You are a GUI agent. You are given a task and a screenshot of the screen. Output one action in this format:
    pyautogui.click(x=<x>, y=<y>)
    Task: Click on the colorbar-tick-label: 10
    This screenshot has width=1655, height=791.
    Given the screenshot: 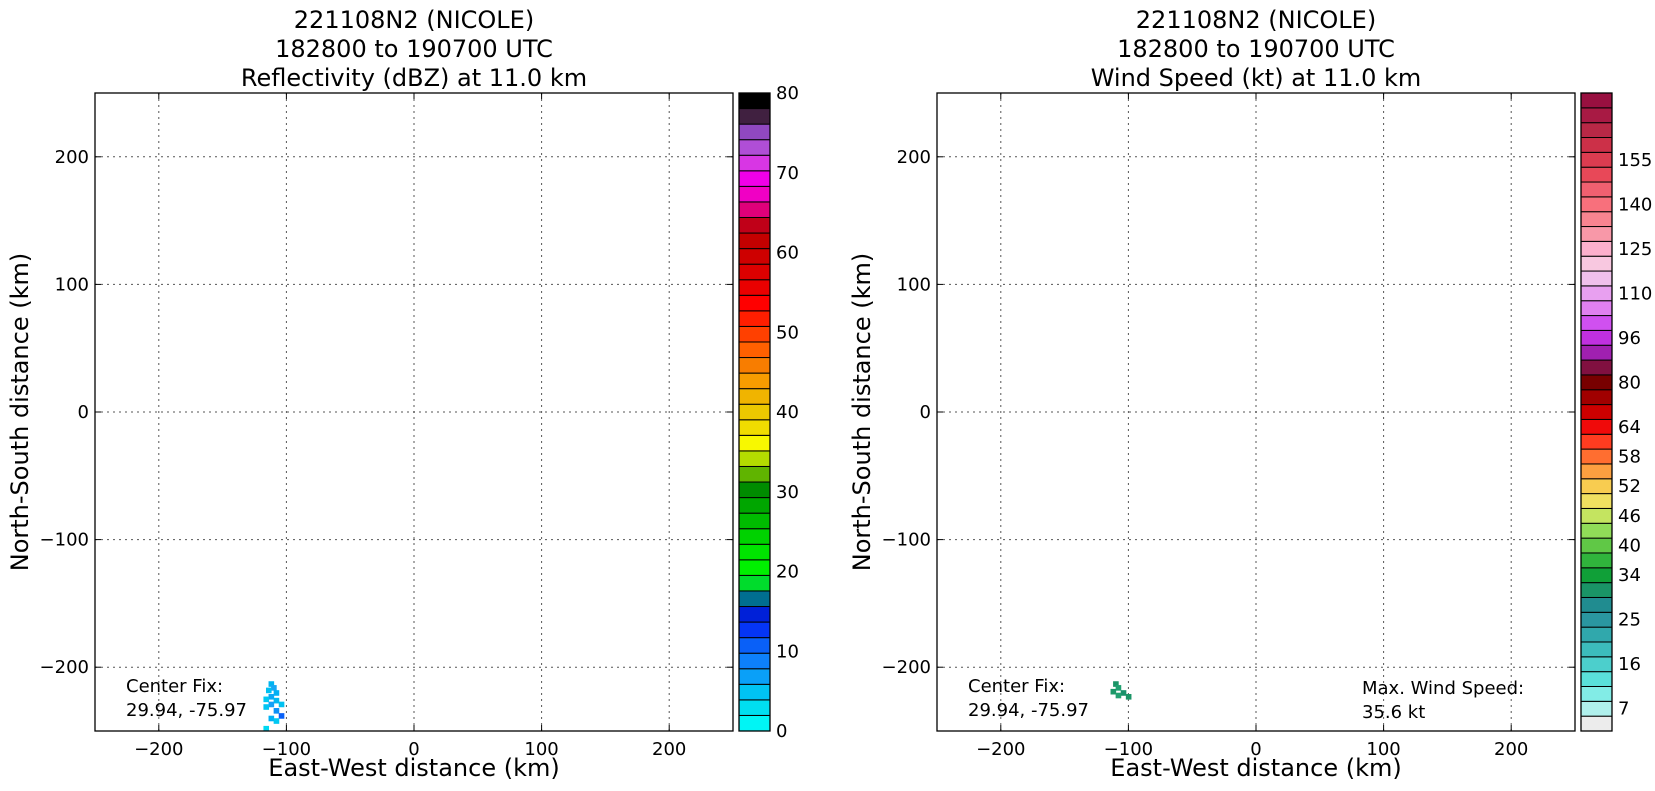 What is the action you would take?
    pyautogui.click(x=787, y=651)
    